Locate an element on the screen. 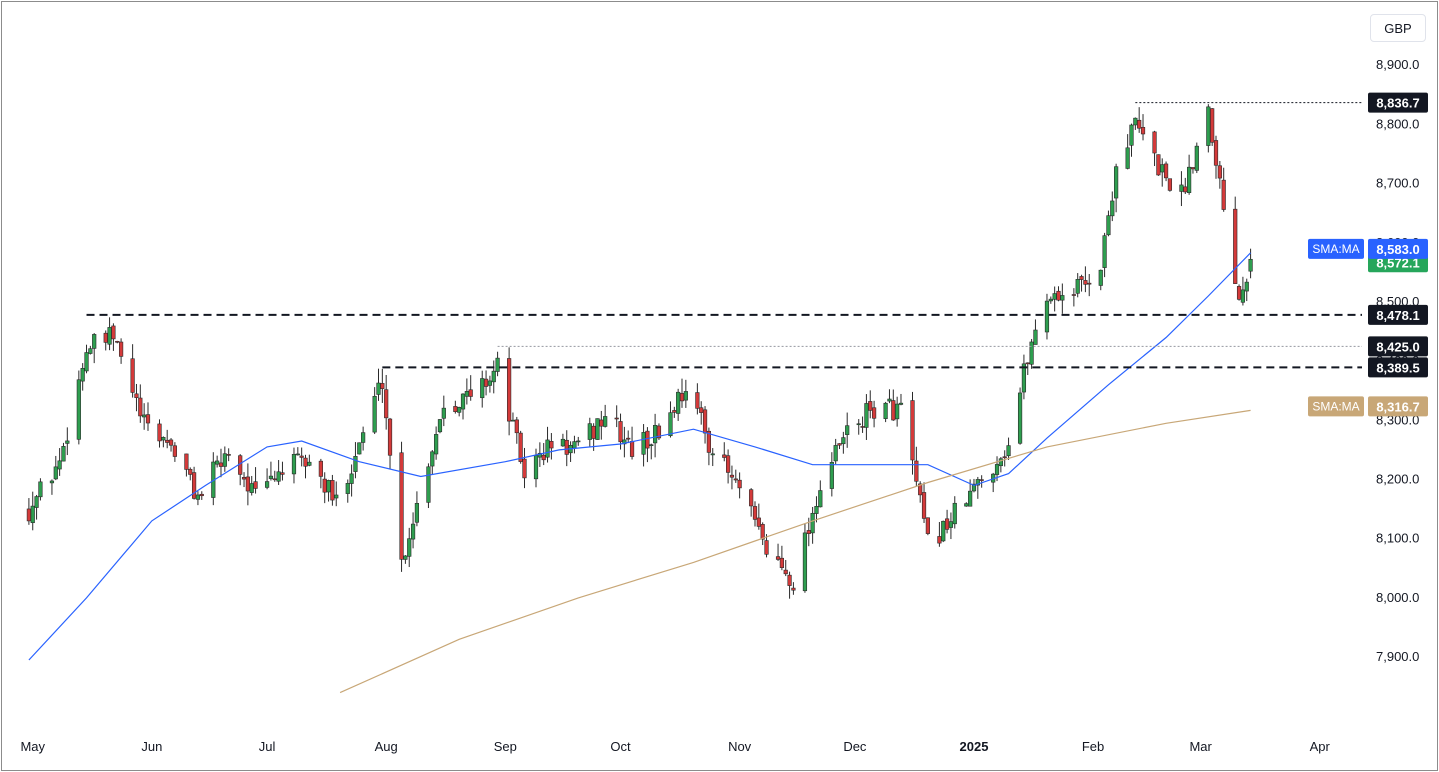 The image size is (1439, 772). price-axis-label: 8,583.0 is located at coordinates (1398, 248).